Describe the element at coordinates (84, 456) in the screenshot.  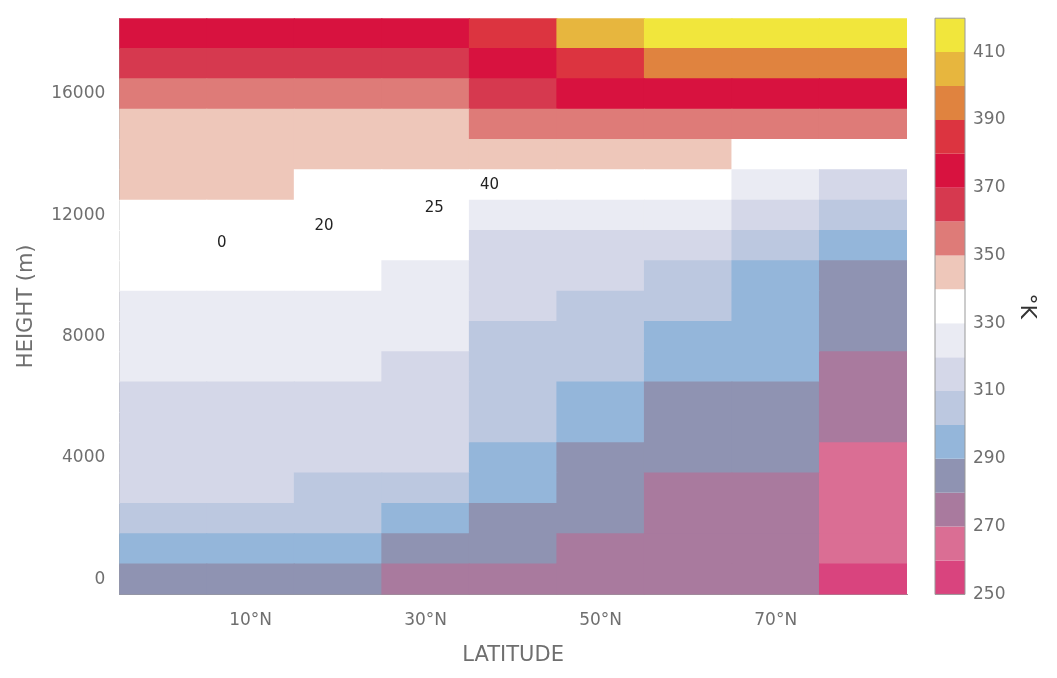
I see `y-tick-label: 4000` at that location.